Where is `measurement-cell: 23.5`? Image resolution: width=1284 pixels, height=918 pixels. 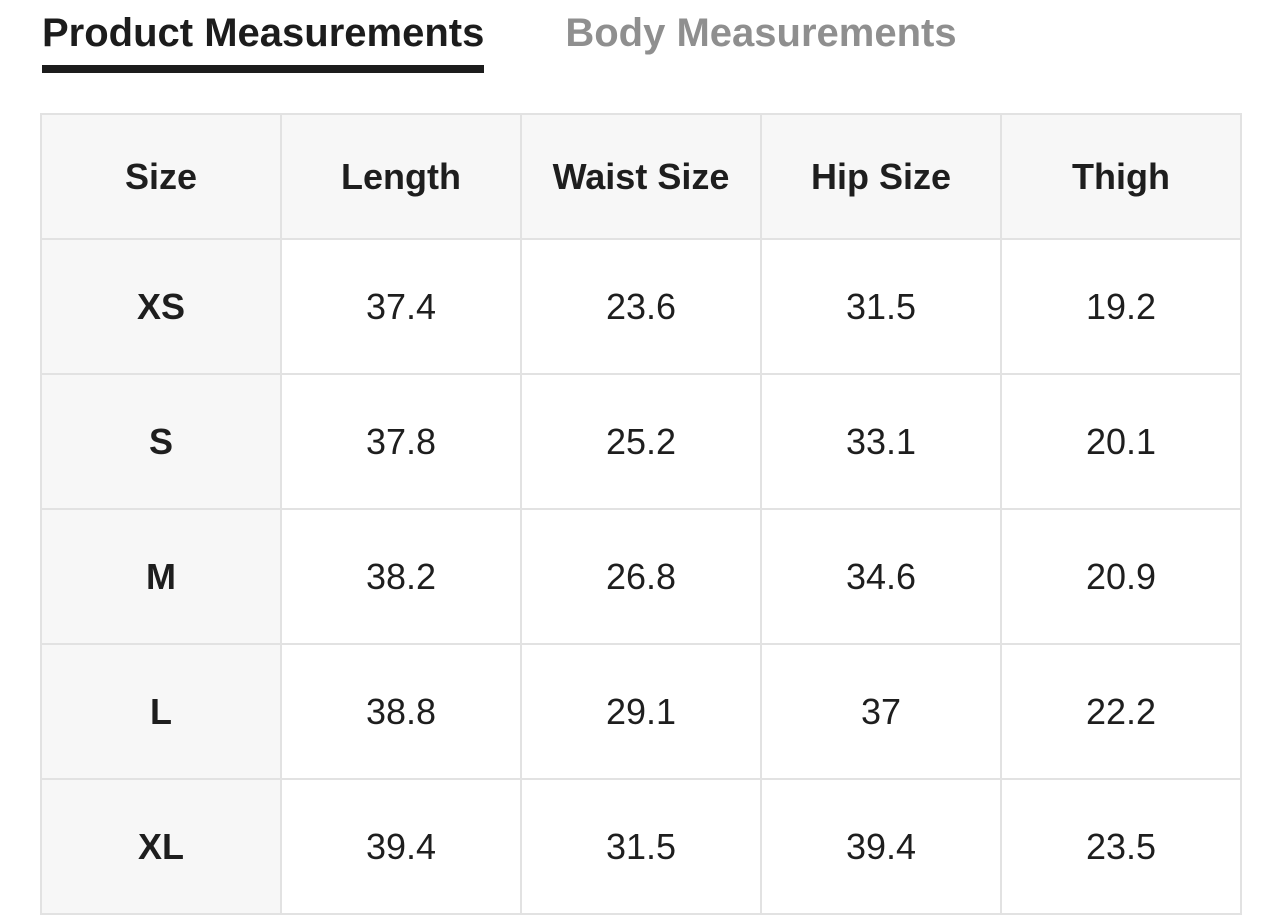
measurement-cell: 23.5 is located at coordinates (1121, 846).